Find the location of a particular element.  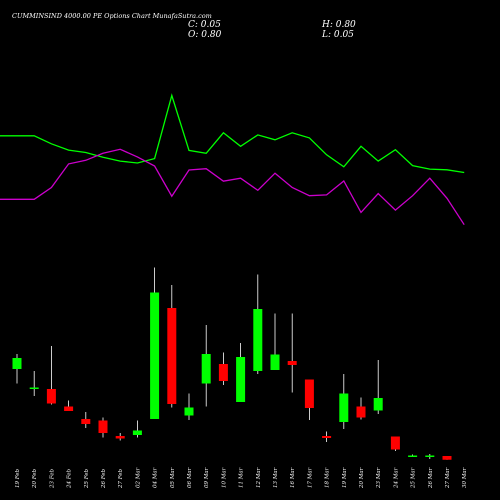

x-tick-label: 23 Mar is located at coordinates (379, 478).